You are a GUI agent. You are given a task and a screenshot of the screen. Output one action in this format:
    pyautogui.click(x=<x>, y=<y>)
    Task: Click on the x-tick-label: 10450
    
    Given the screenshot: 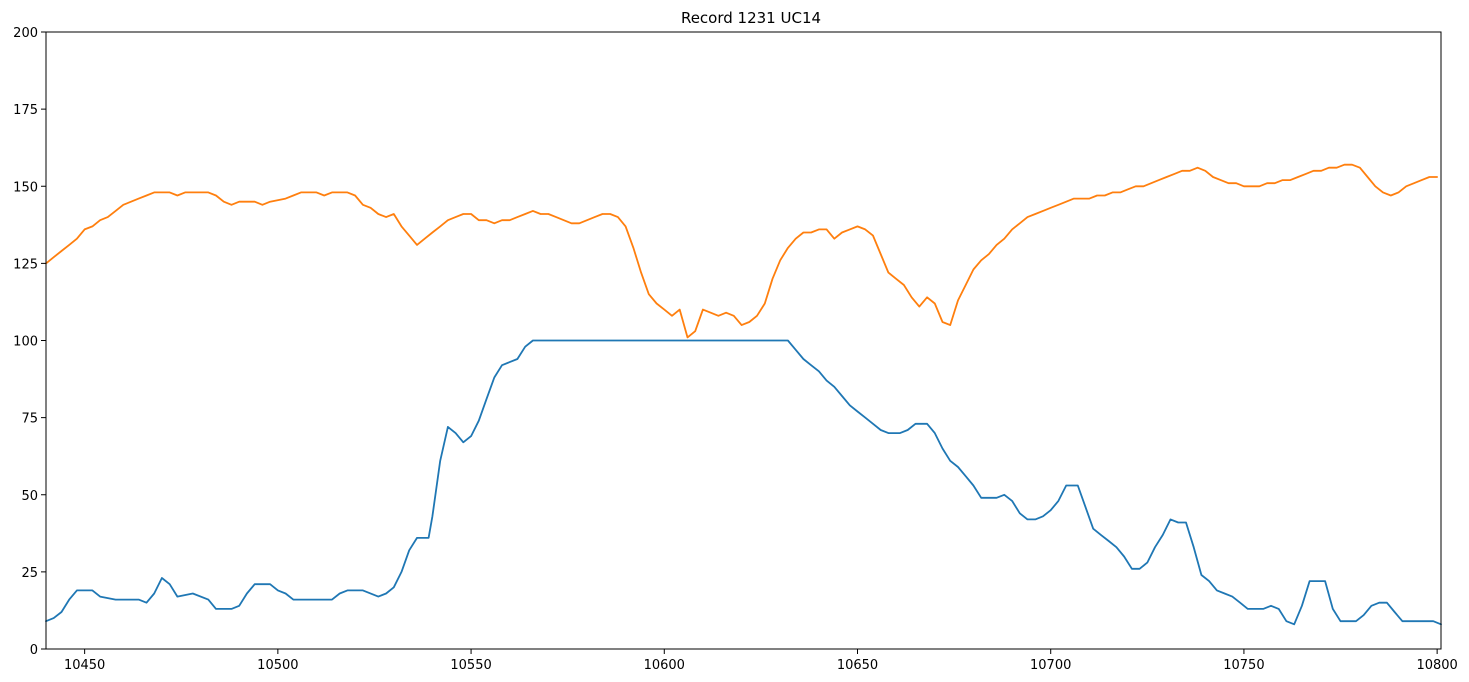 What is the action you would take?
    pyautogui.click(x=84, y=665)
    